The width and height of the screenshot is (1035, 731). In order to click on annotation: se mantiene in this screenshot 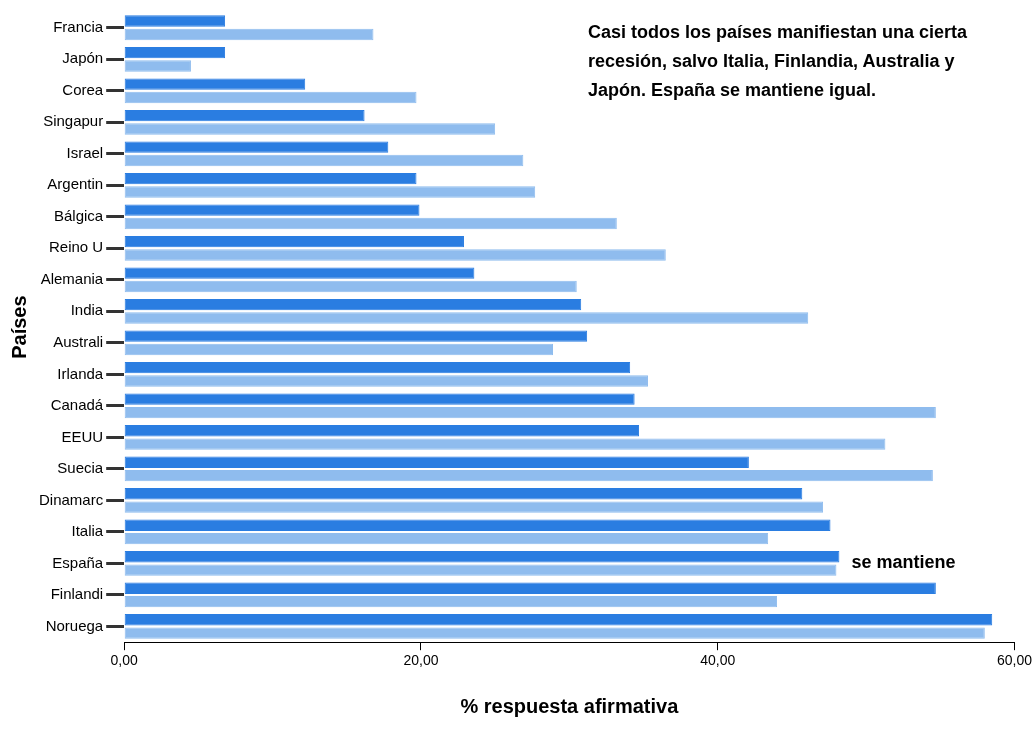, I will do `click(903, 562)`.